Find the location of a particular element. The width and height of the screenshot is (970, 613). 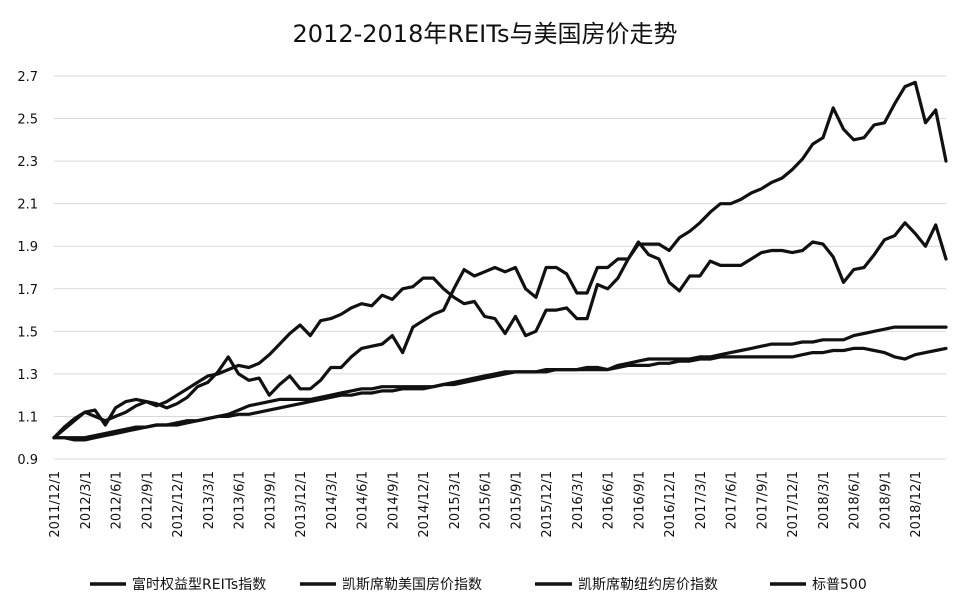

x-tick-label: 2014/3/1 is located at coordinates (332, 500).